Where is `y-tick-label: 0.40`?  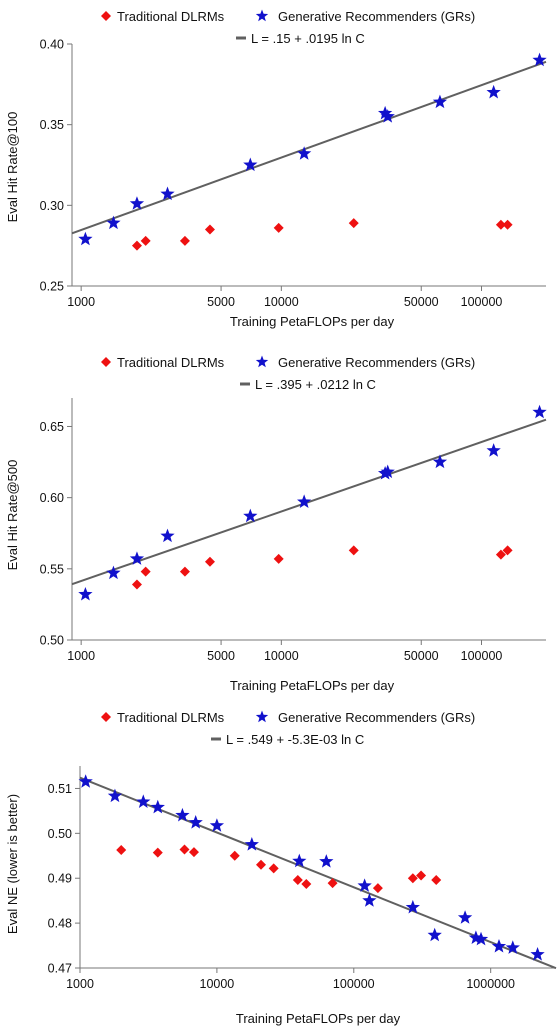
y-tick-label: 0.40 is located at coordinates (52, 45).